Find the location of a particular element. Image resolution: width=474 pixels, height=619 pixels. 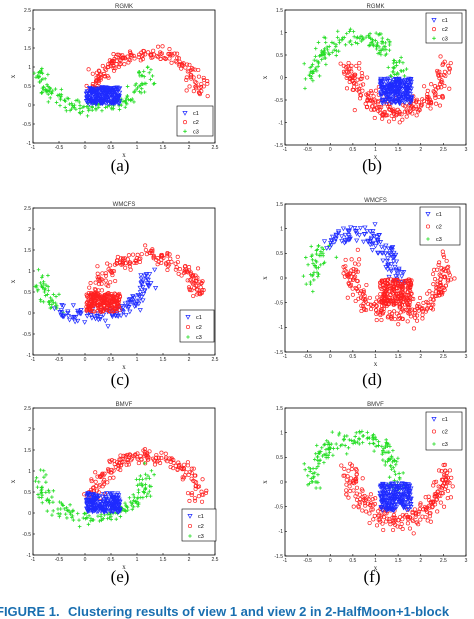

legend-label-c2: c2 is located at coordinates (199, 328).